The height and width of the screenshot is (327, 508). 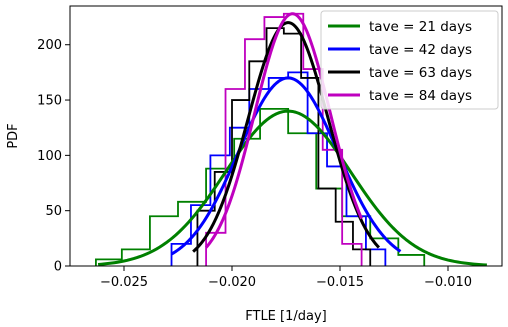 I want to click on x-axis: −0.025 −0.020 −0.015 −0.010, so click(x=286, y=278).